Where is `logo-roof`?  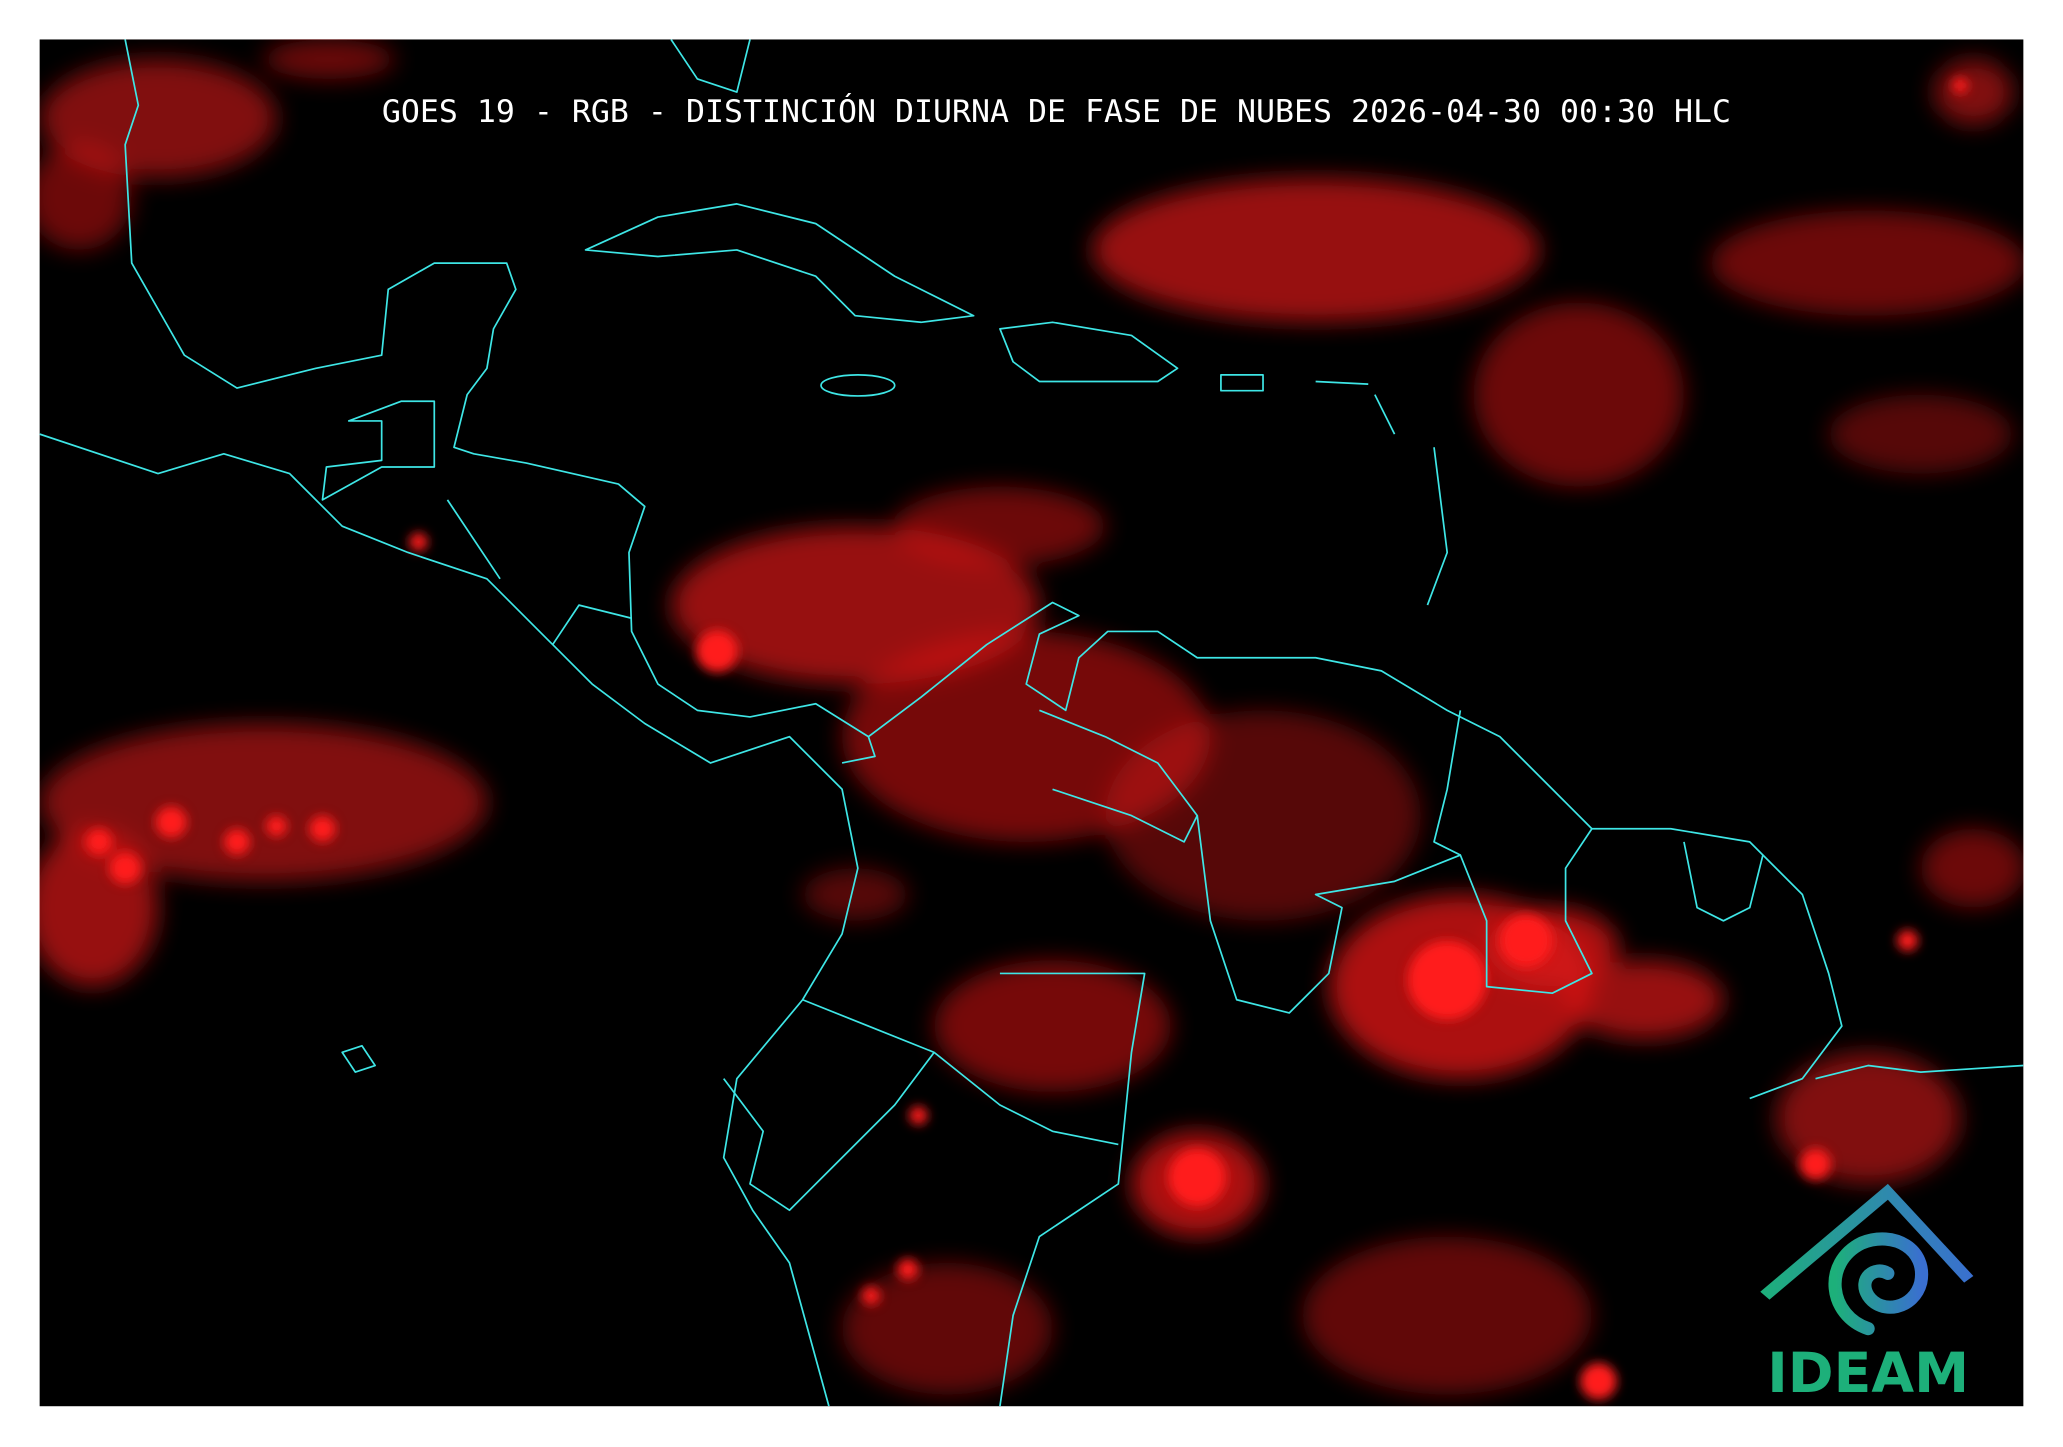
logo-roof is located at coordinates (1867, 1241).